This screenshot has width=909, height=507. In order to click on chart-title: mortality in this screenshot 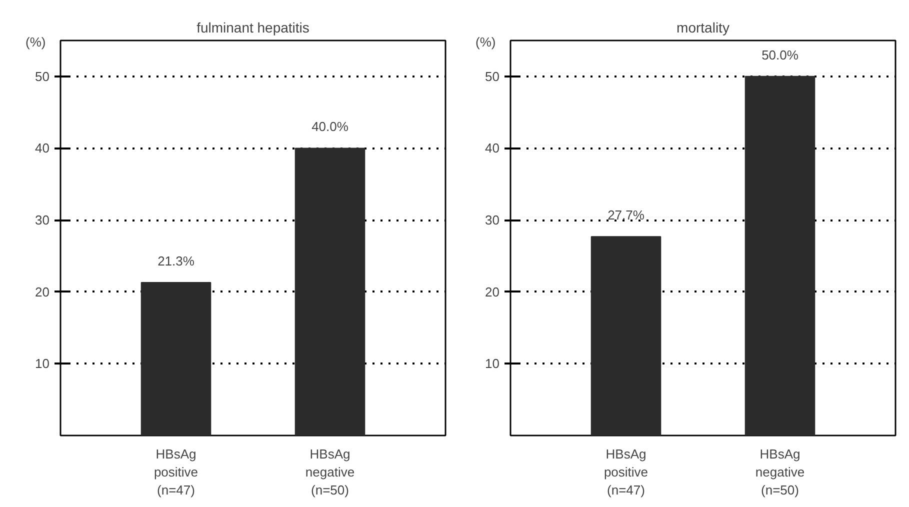, I will do `click(703, 28)`.